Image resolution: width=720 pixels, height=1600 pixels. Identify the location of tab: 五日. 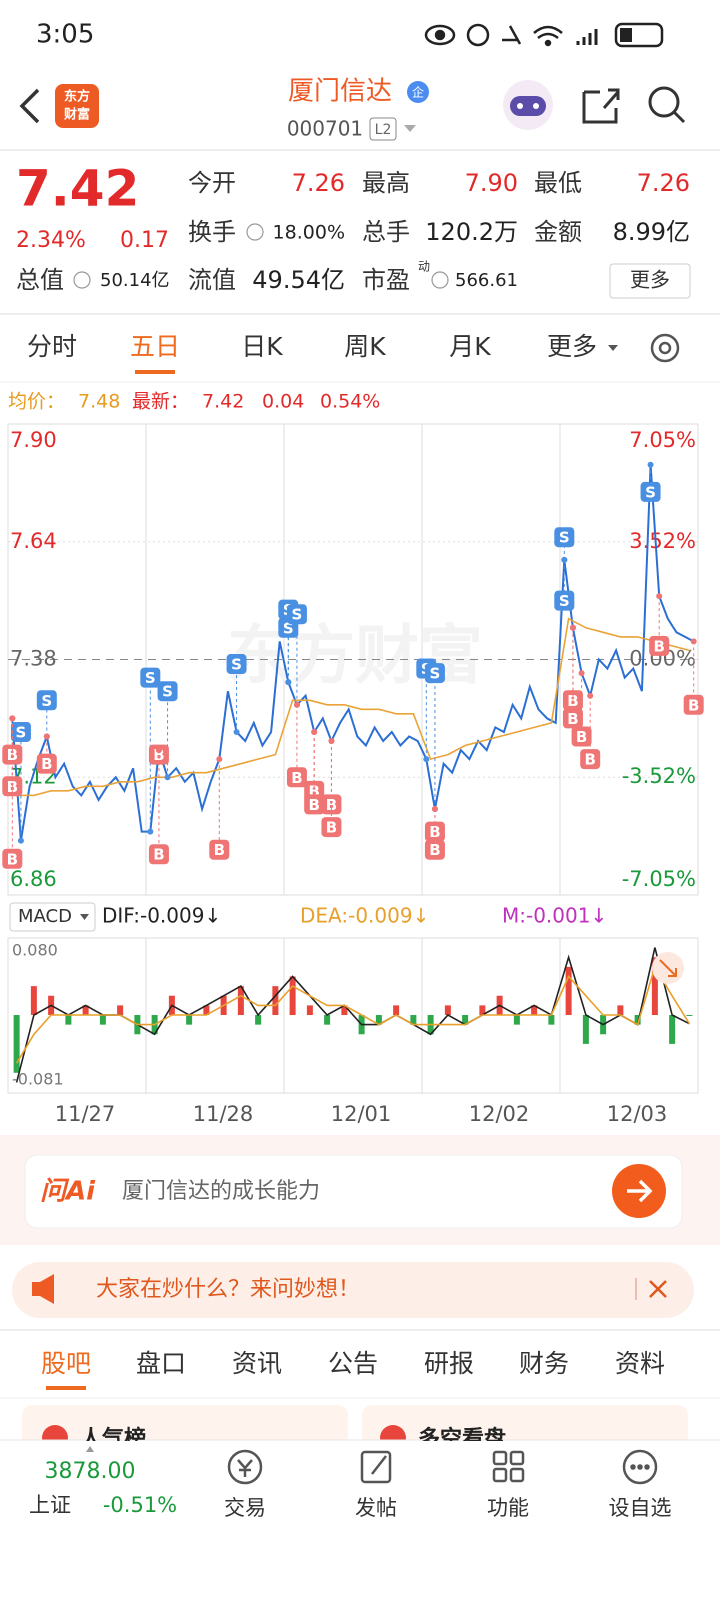
(155, 346).